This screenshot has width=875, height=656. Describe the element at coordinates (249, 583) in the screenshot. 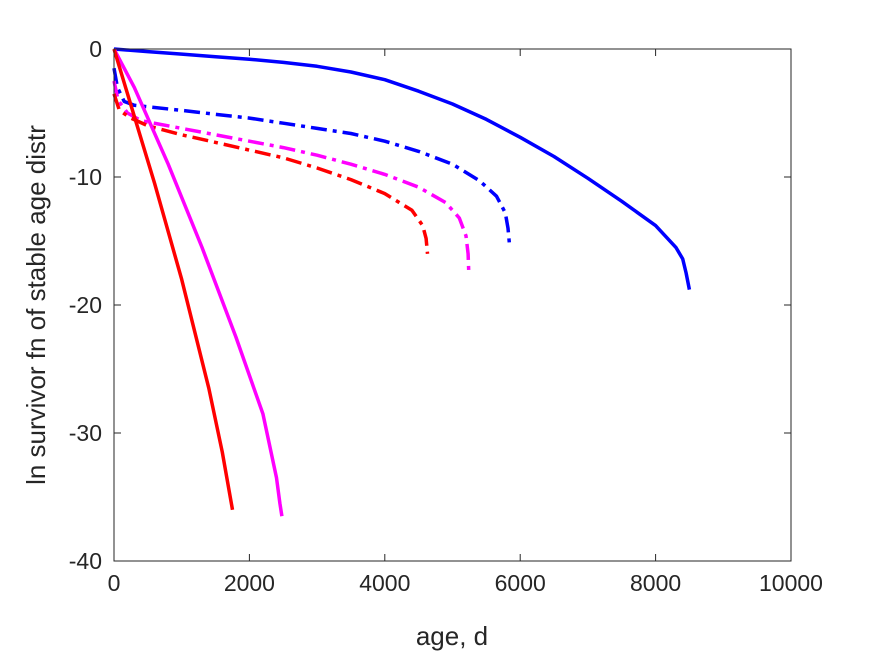

I see `x-tick-label: 2000` at that location.